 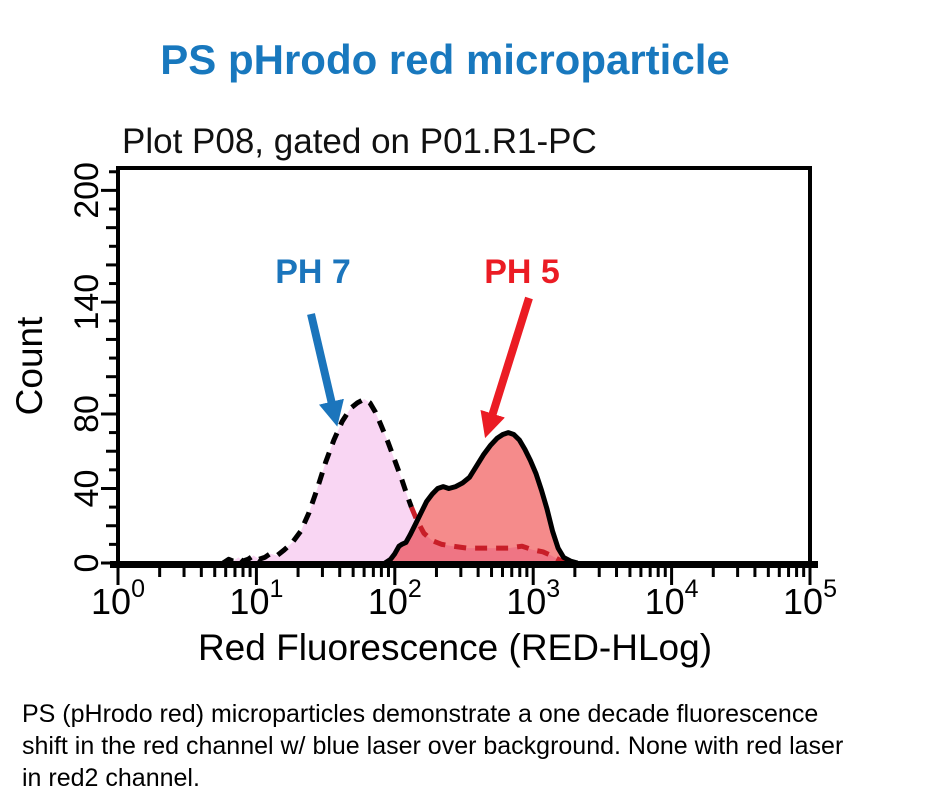 I want to click on y-tick-label: 200, so click(x=87, y=190).